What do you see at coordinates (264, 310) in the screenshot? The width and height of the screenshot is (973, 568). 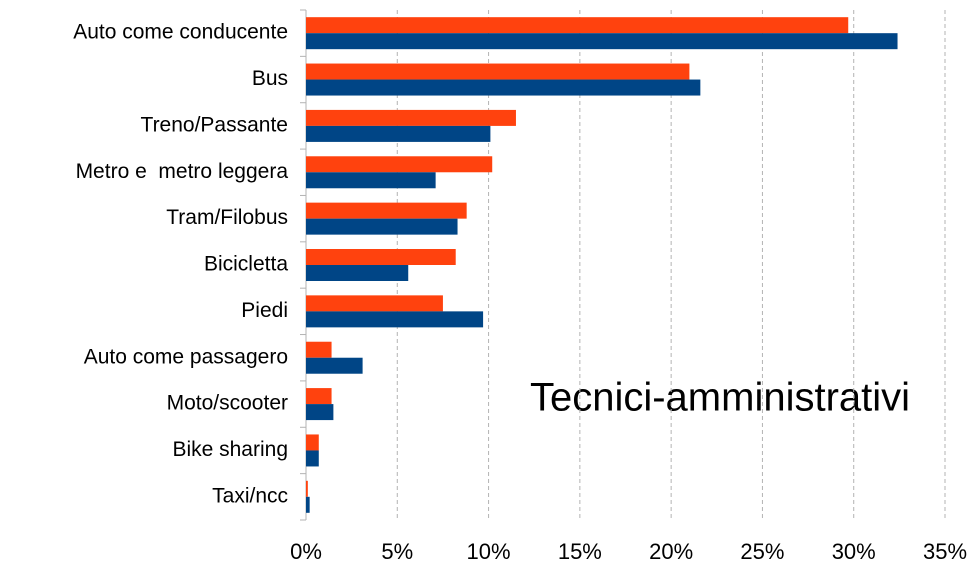 I see `y-tick-label: Piedi` at bounding box center [264, 310].